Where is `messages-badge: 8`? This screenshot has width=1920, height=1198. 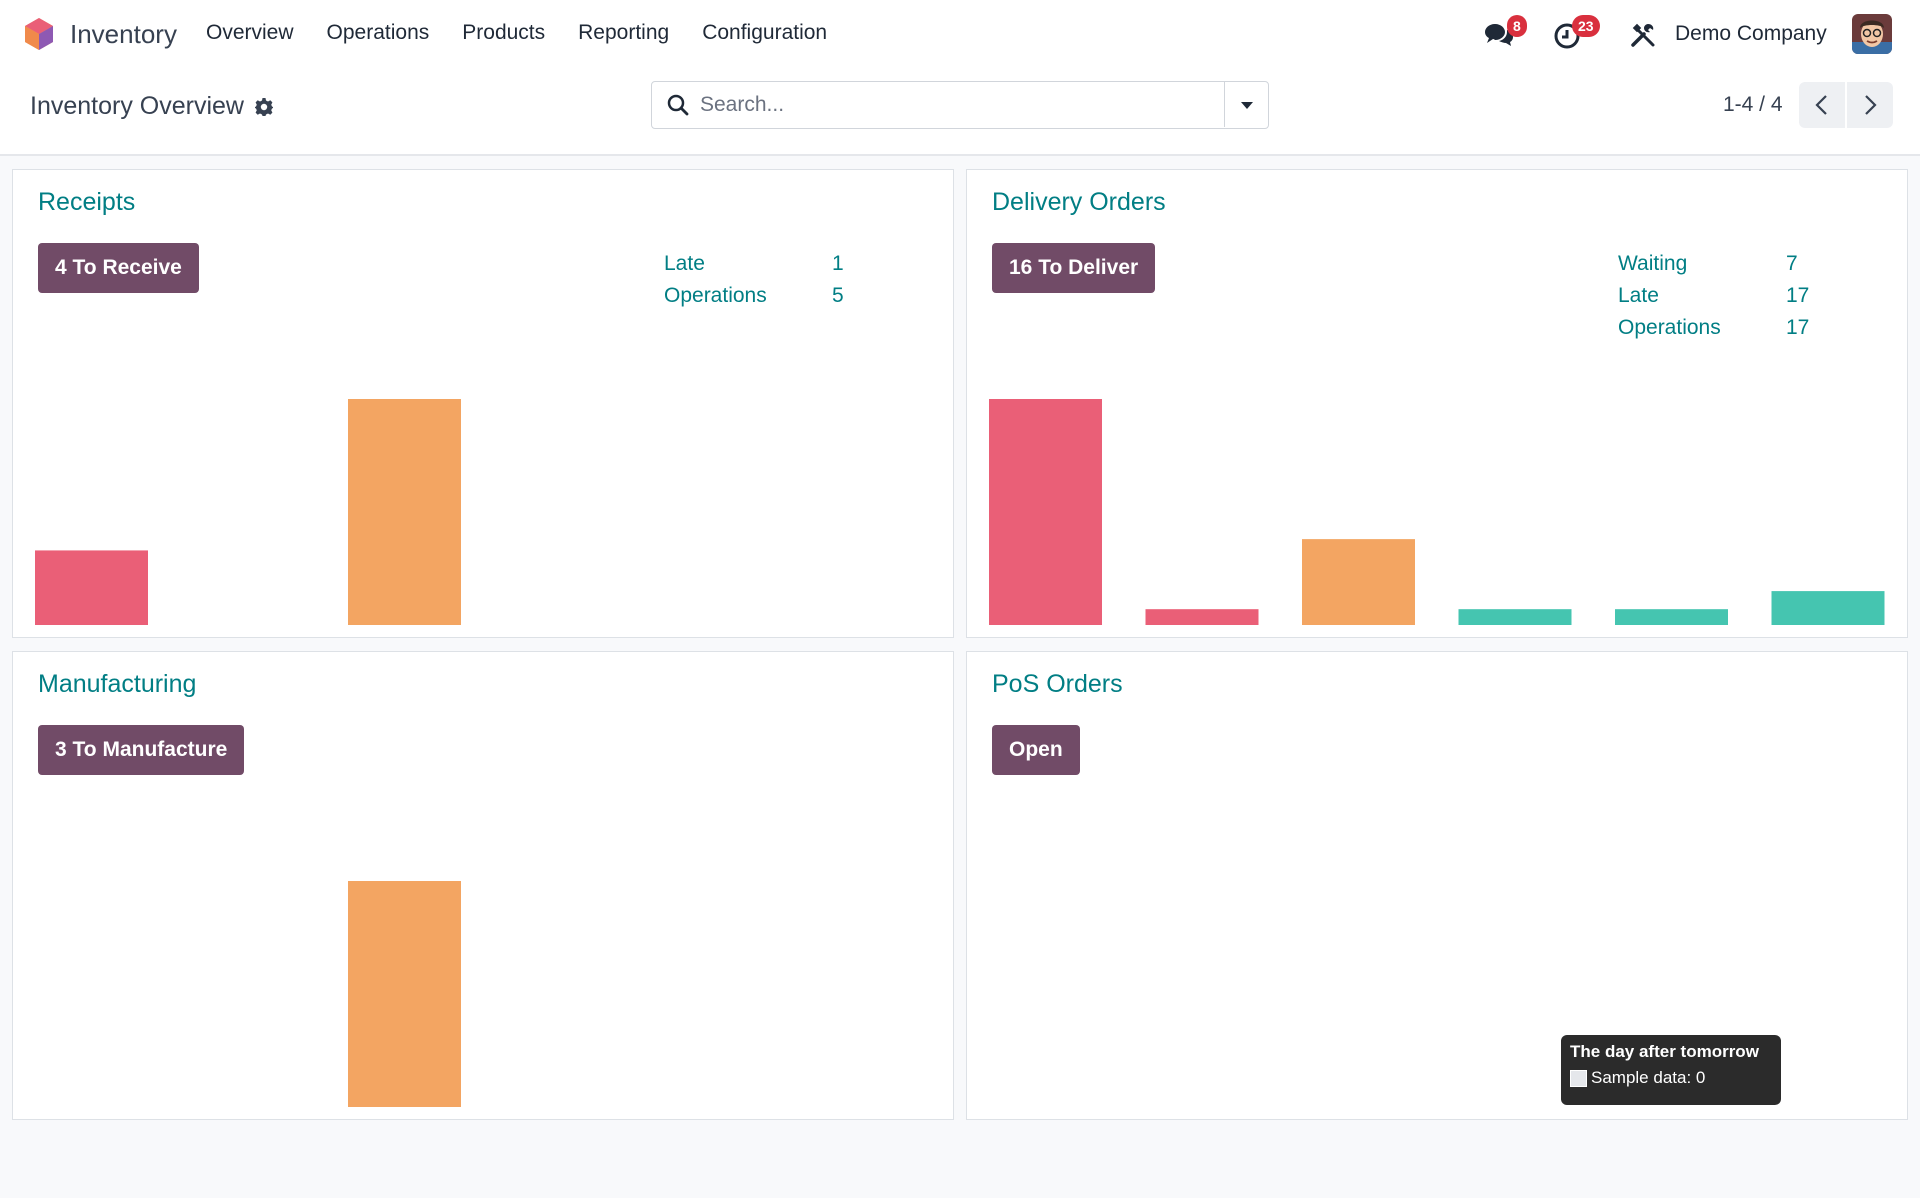 messages-badge: 8 is located at coordinates (1517, 26).